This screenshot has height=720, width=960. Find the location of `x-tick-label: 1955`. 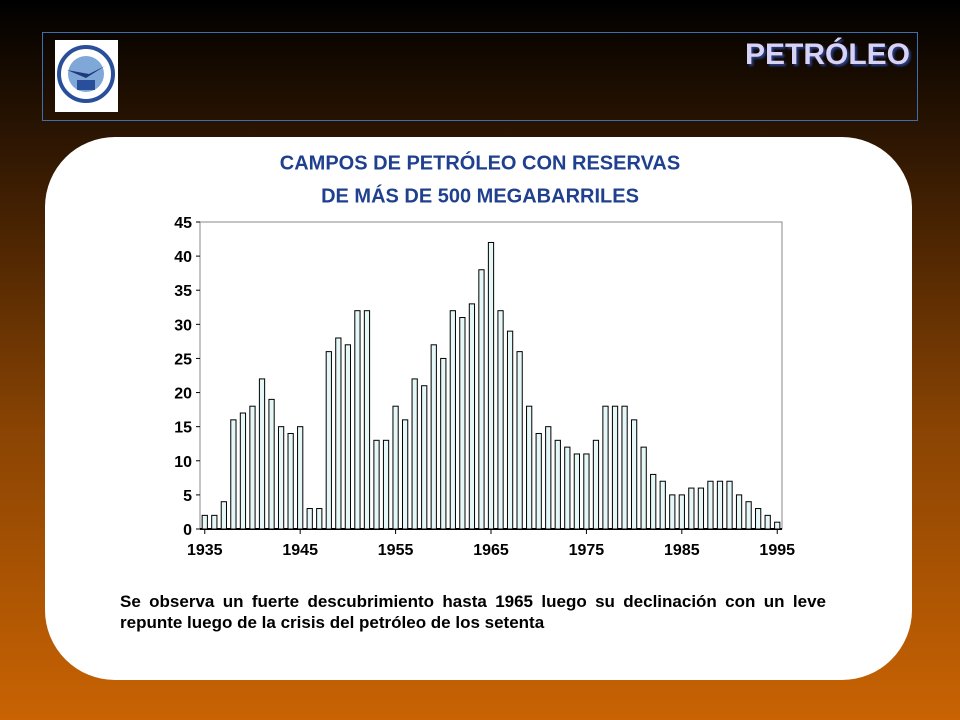

x-tick-label: 1955 is located at coordinates (396, 550).